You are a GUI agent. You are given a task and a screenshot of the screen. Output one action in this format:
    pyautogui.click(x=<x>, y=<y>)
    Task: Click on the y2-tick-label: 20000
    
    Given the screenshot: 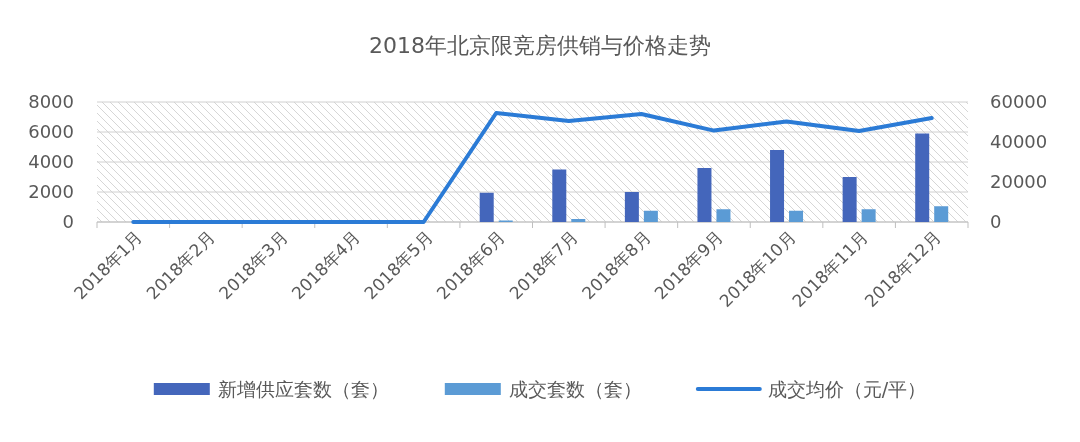 What is the action you would take?
    pyautogui.click(x=1019, y=182)
    